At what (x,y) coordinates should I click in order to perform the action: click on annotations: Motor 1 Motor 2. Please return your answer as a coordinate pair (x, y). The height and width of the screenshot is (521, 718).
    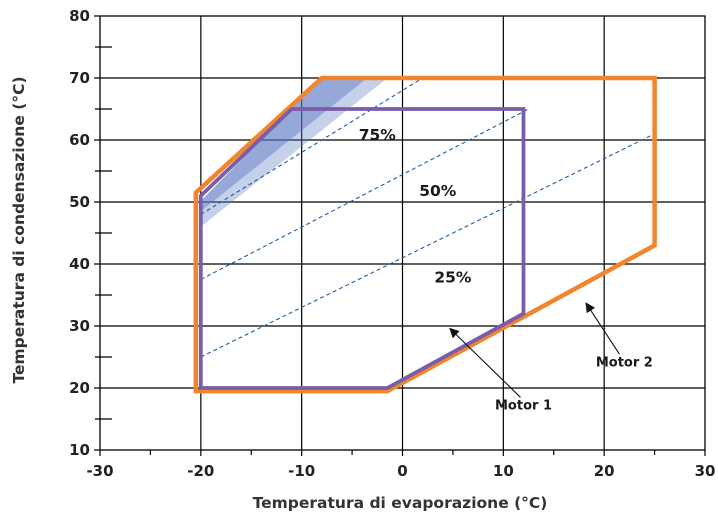
    Looking at the image, I should click on (551, 358).